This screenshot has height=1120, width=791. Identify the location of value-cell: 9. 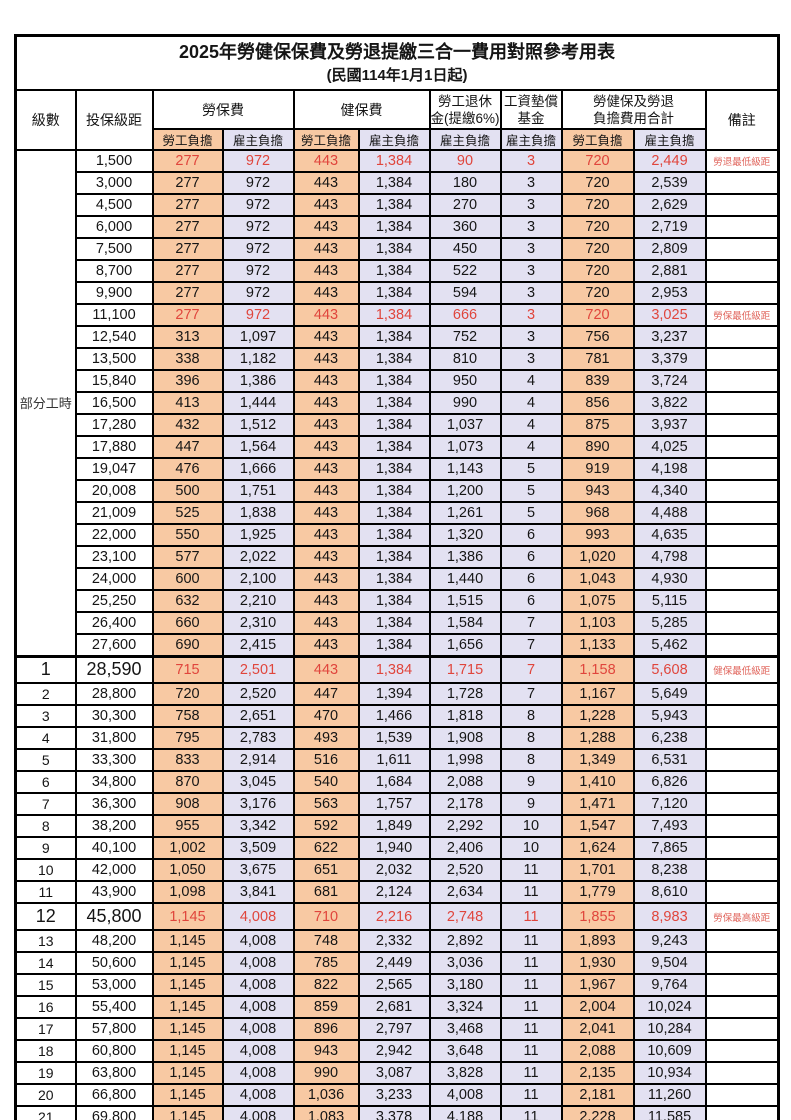
(531, 804).